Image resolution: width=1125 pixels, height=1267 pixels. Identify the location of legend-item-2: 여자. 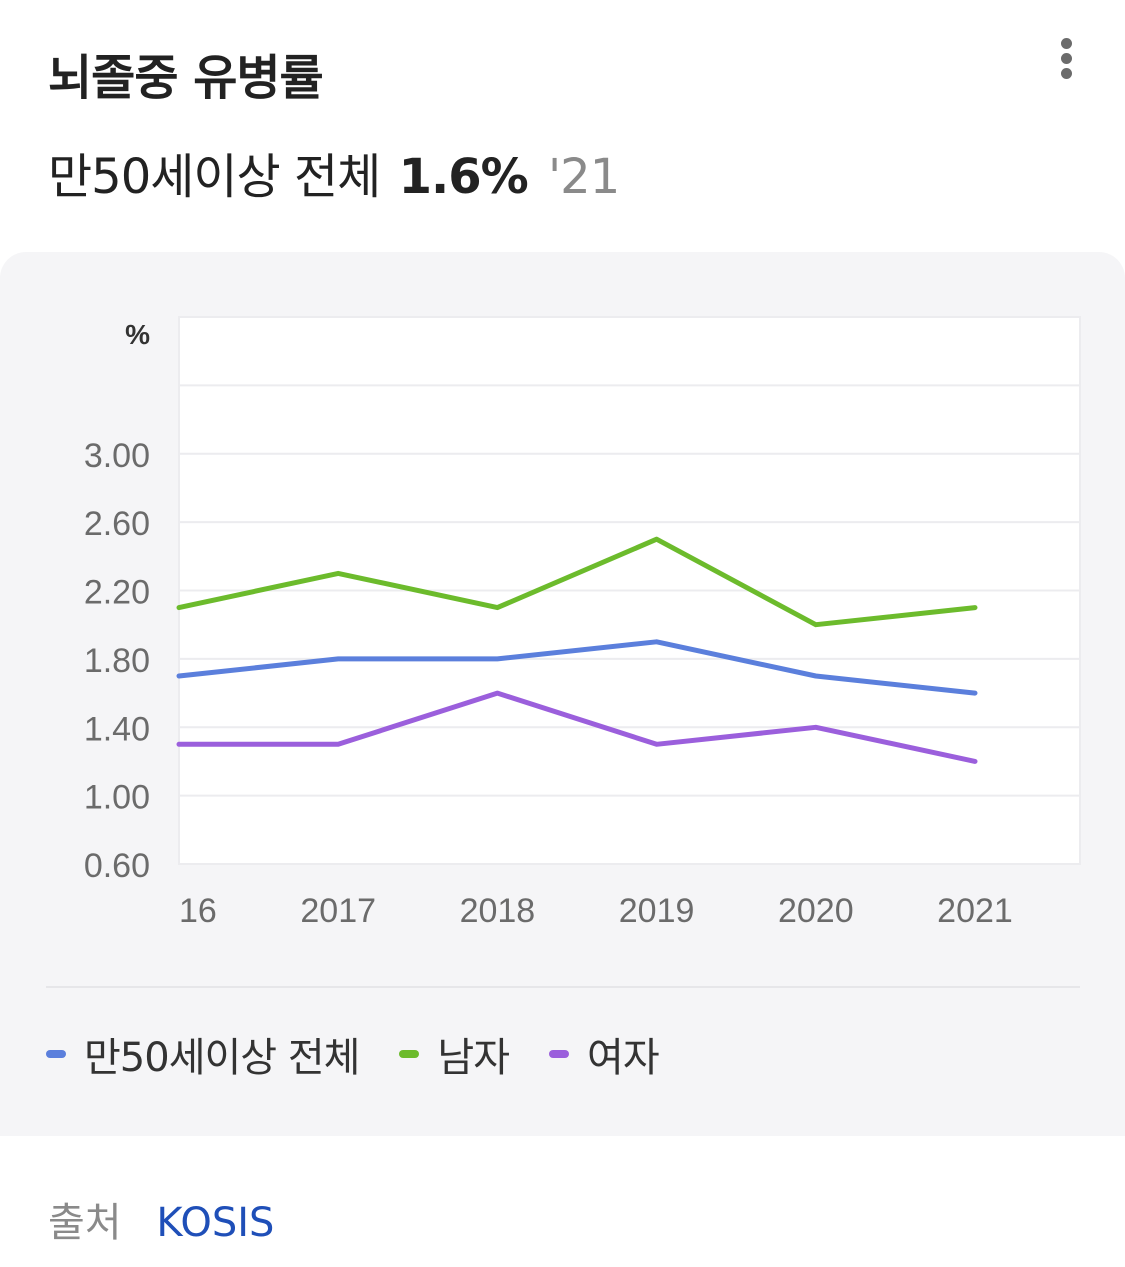
(604, 1054).